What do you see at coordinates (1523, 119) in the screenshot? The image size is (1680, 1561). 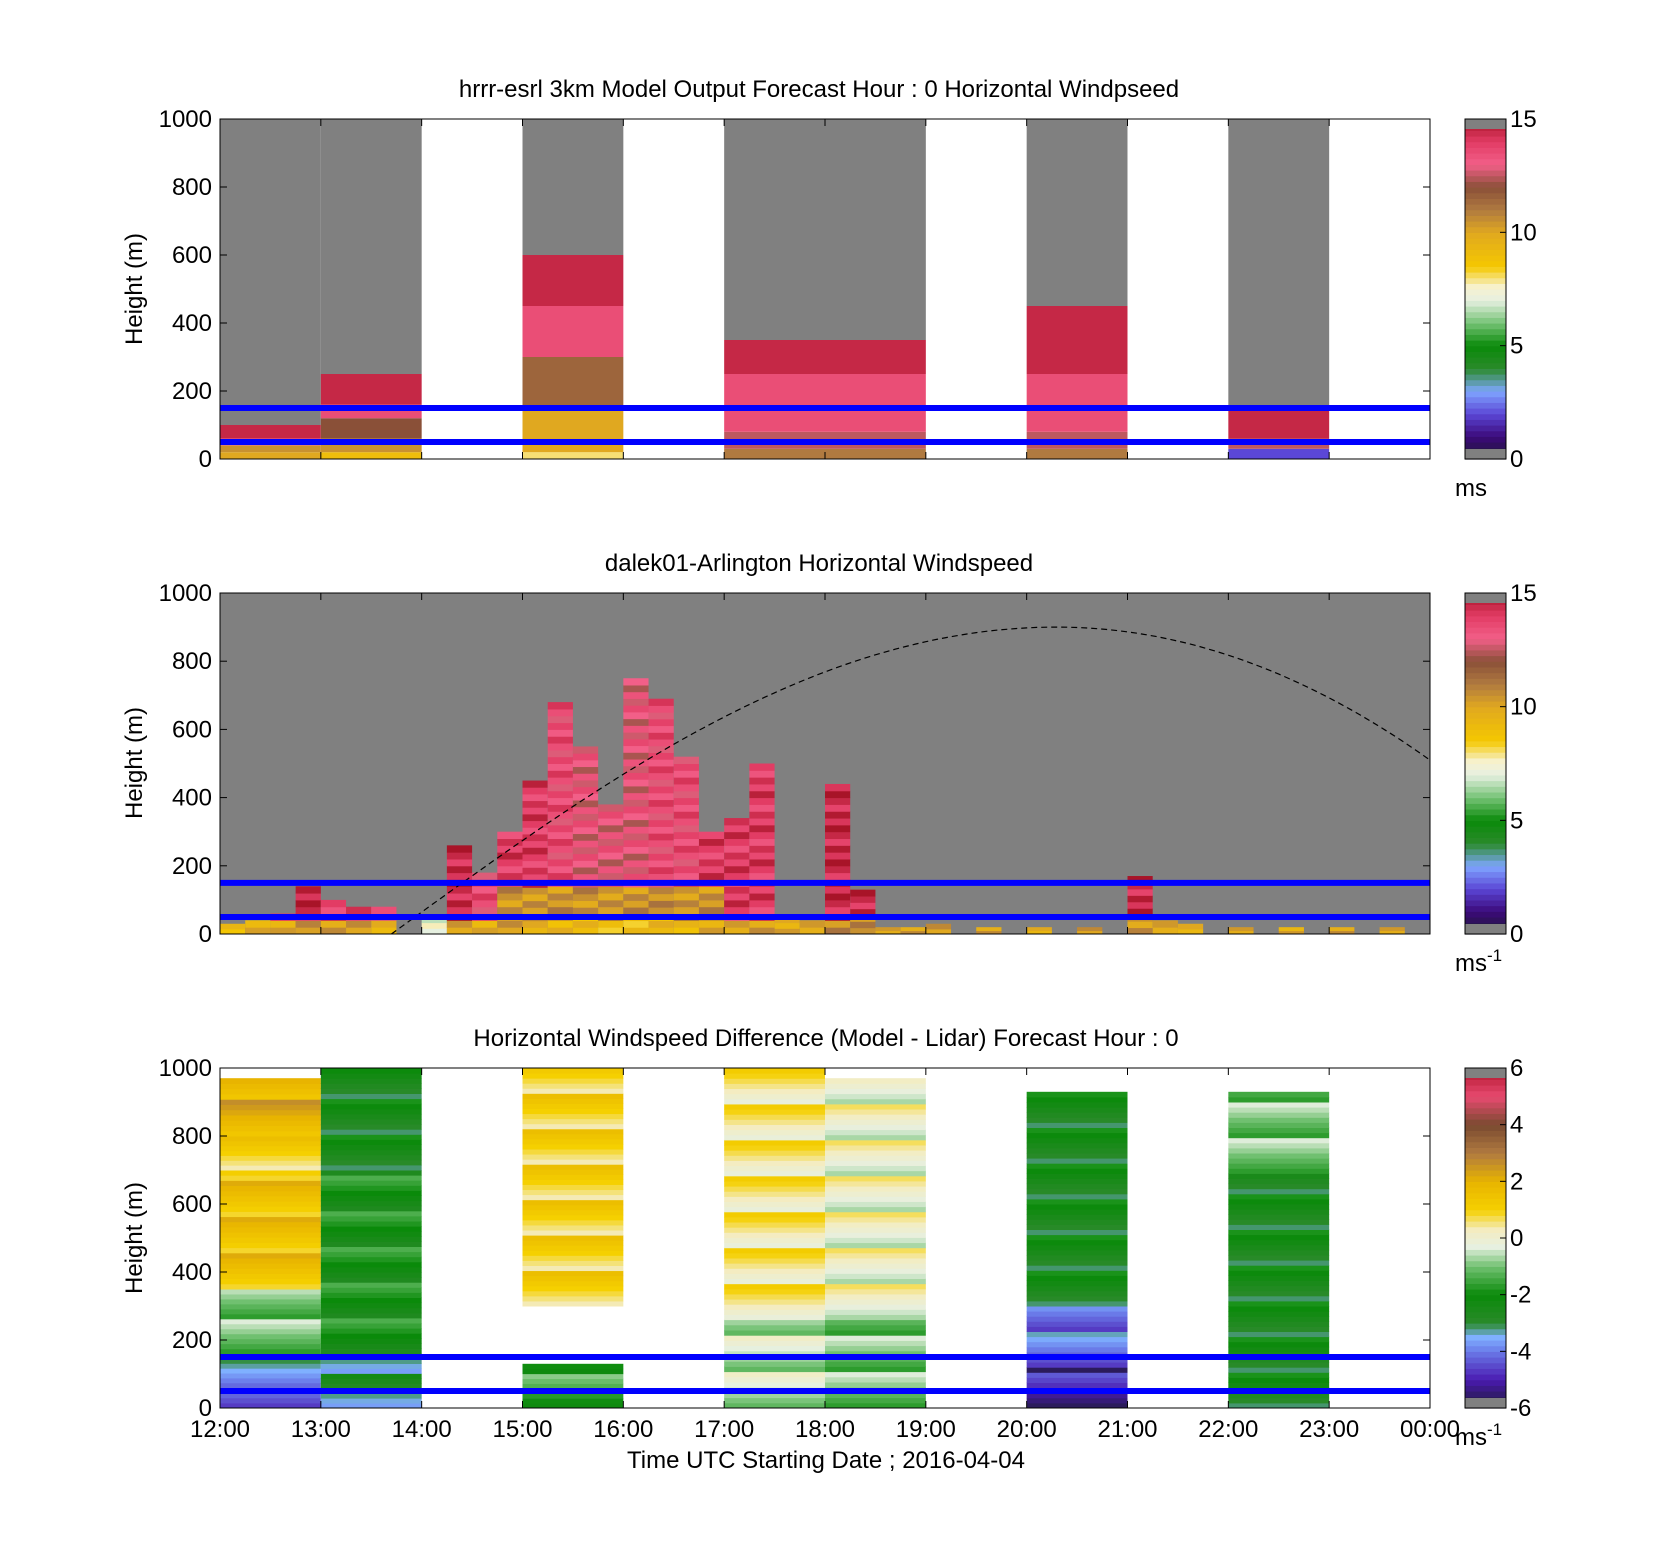 I see `colorbar-tick-label: 15` at bounding box center [1523, 119].